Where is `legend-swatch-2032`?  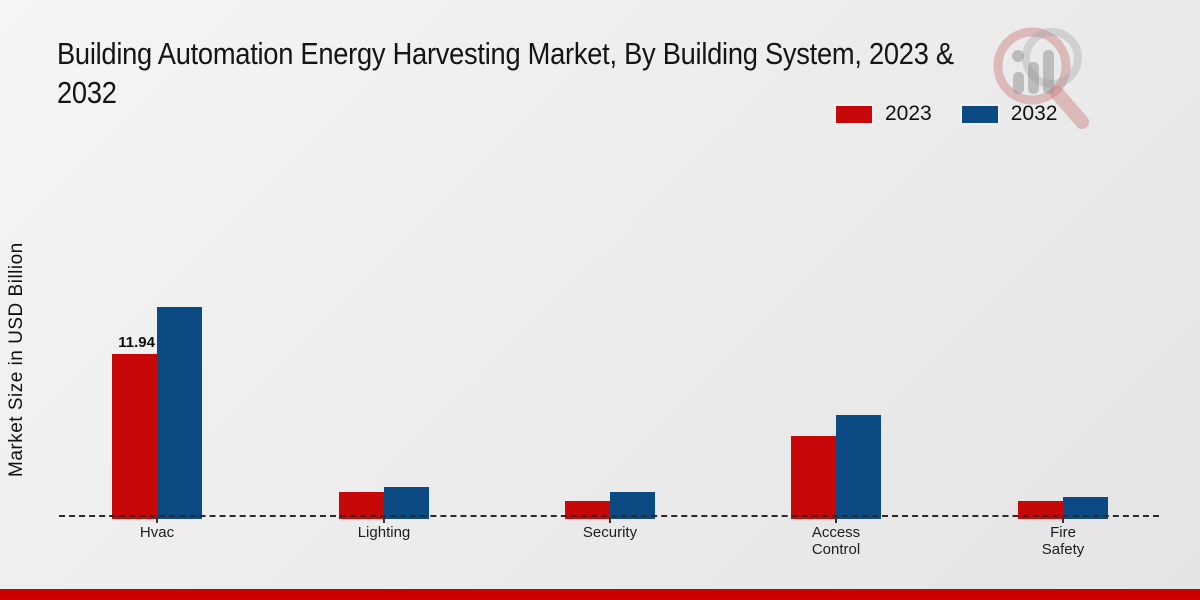 legend-swatch-2032 is located at coordinates (979, 114).